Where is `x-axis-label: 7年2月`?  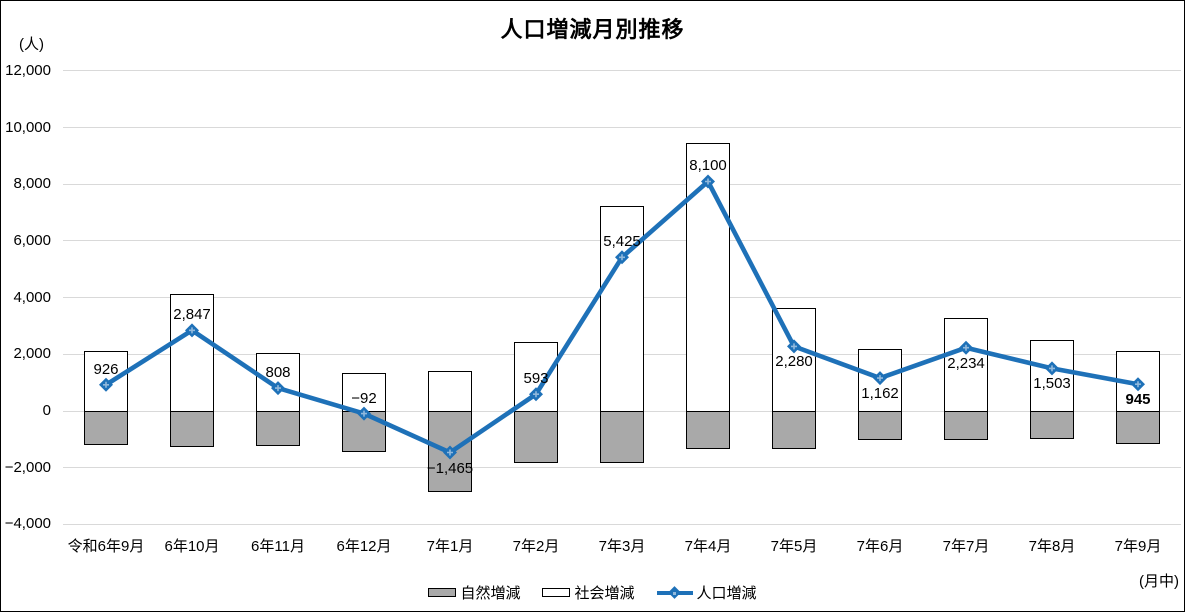 x-axis-label: 7年2月 is located at coordinates (536, 546).